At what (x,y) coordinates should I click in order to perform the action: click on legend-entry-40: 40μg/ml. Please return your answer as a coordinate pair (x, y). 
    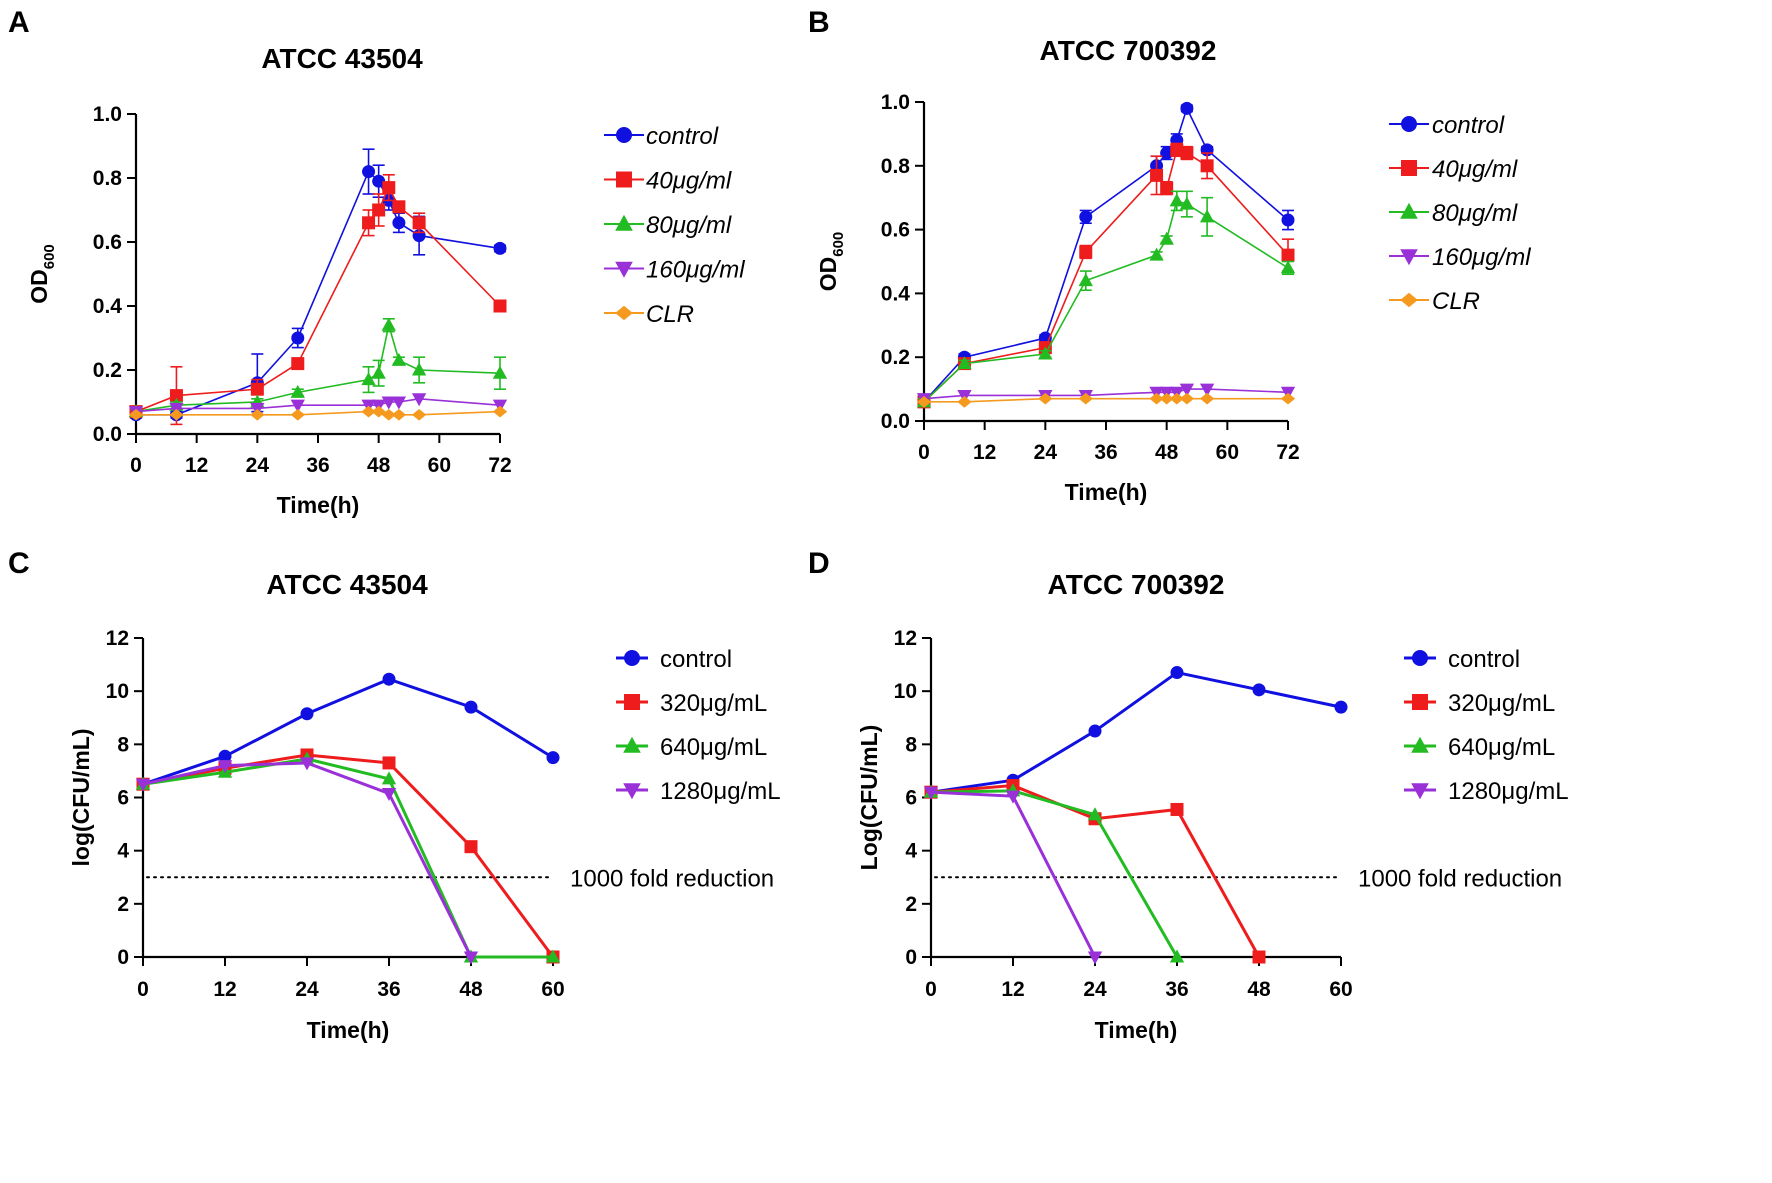
    Looking at the image, I should click on (1453, 169).